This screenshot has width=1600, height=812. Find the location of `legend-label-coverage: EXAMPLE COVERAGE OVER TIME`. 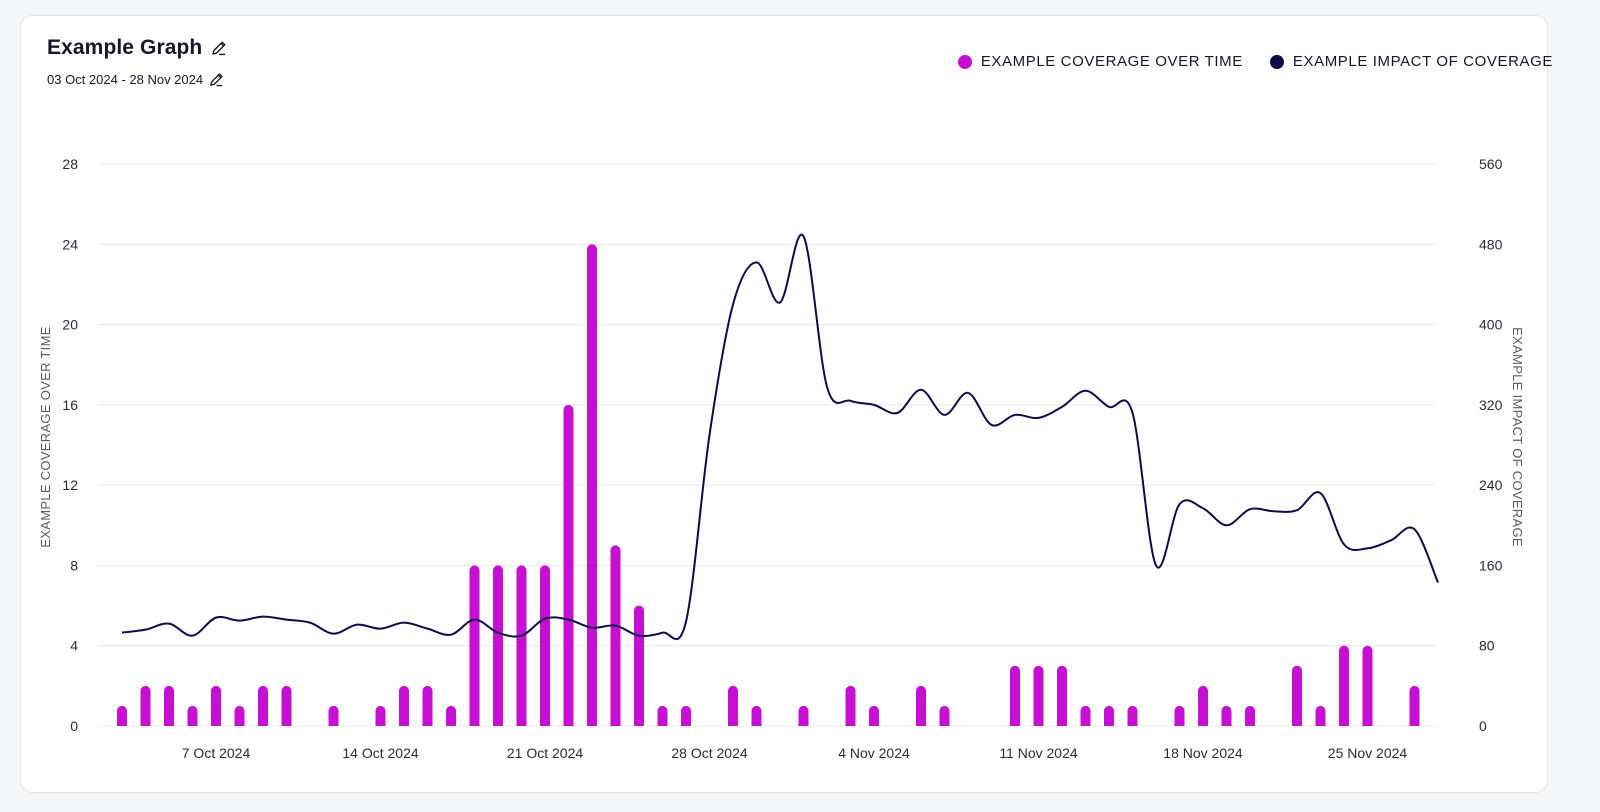

legend-label-coverage: EXAMPLE COVERAGE OVER TIME is located at coordinates (1111, 61).